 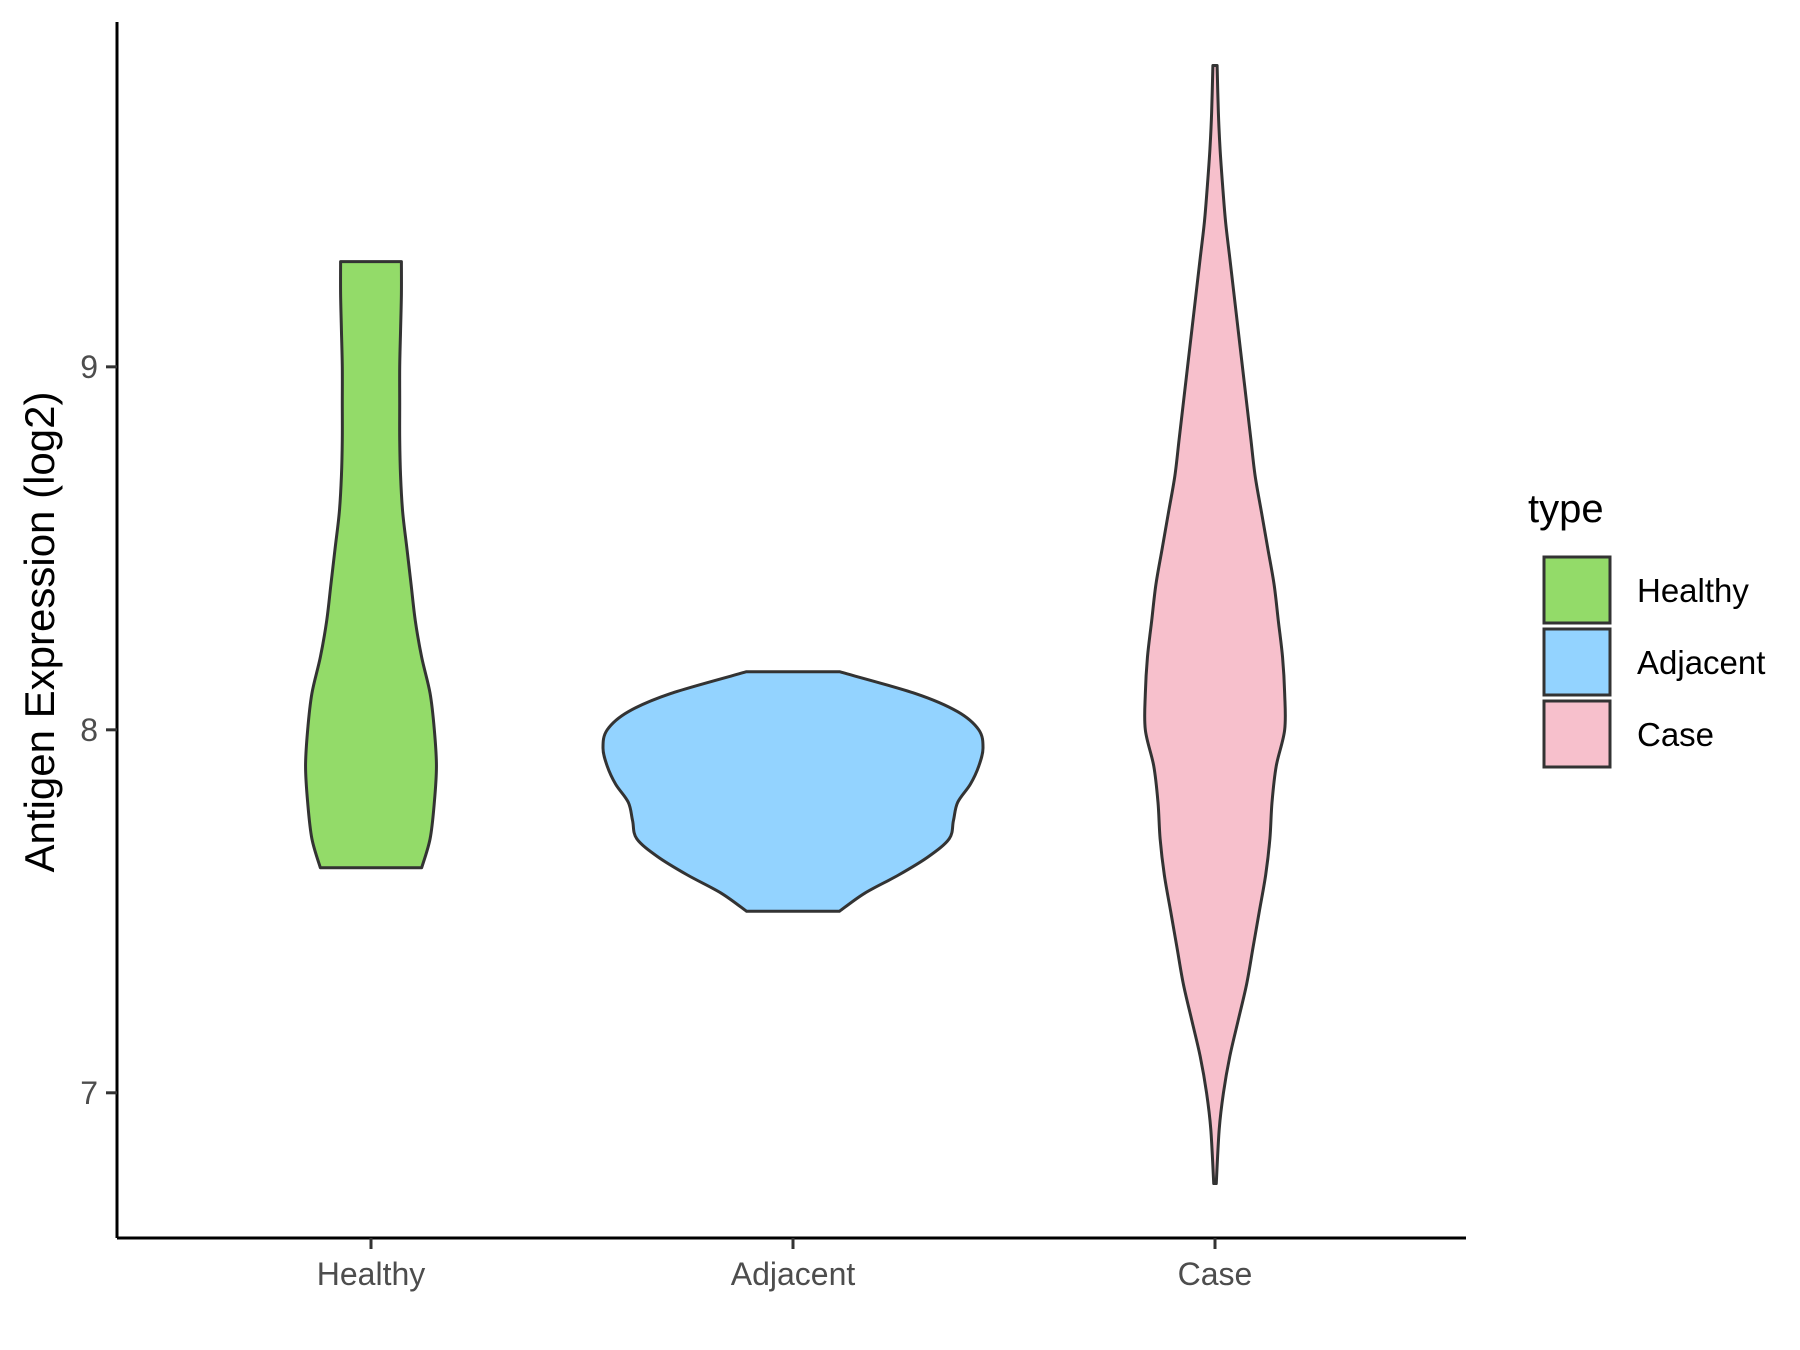 I want to click on x-tick-label: Case, so click(x=1215, y=1274).